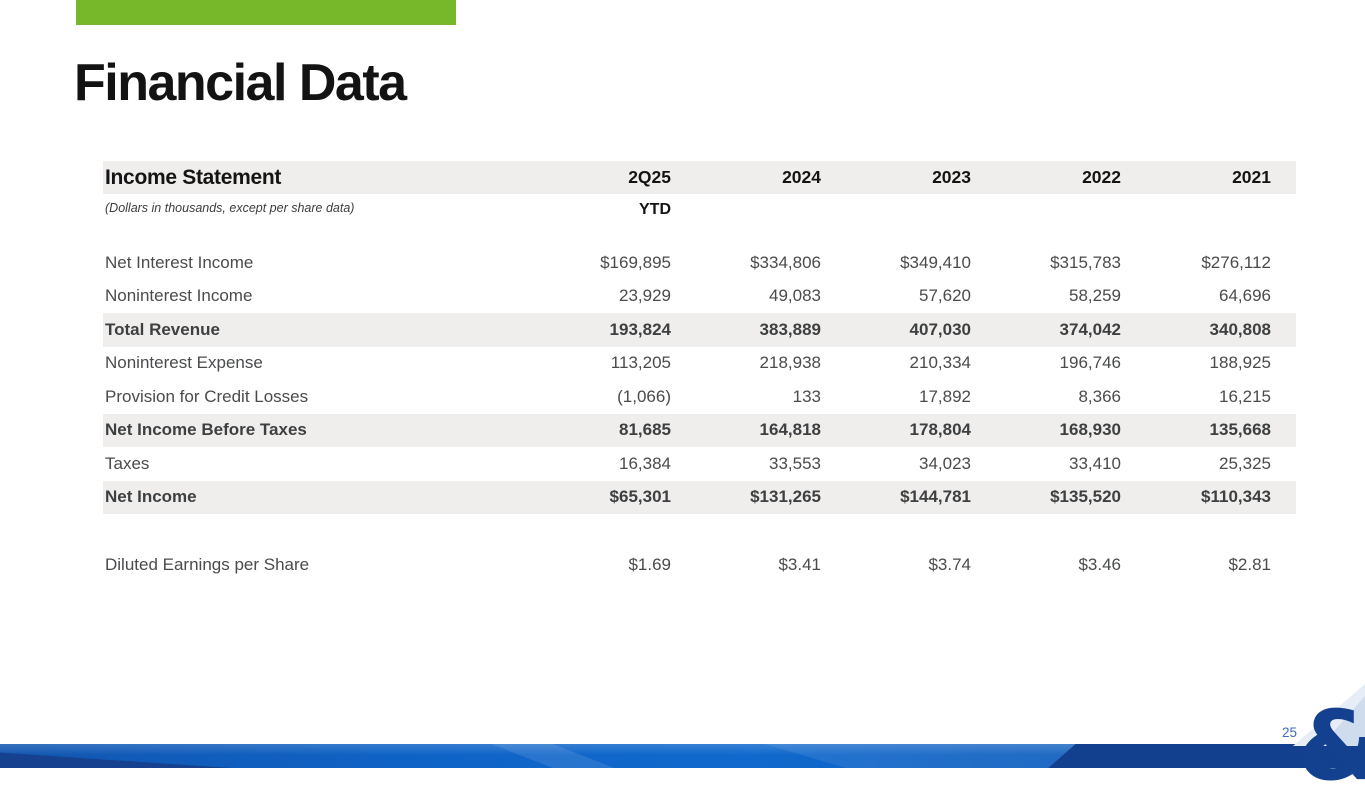 This screenshot has height=802, width=1365. Describe the element at coordinates (127, 463) in the screenshot. I see `row-label: Taxes` at that location.